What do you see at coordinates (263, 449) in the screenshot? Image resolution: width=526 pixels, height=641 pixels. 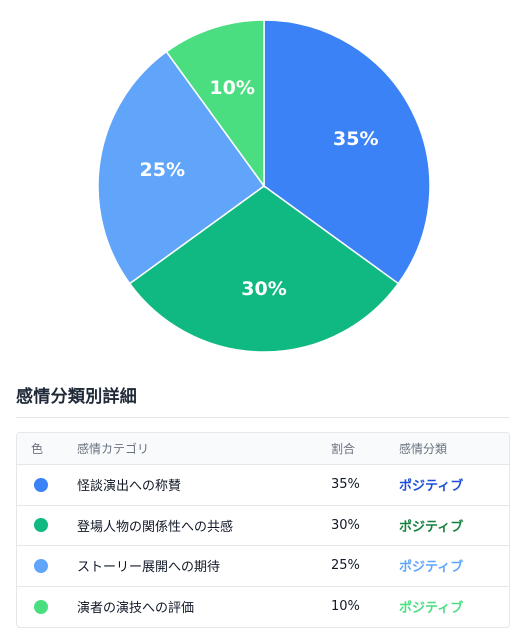 I see `table-header-row: 色 感情カテゴリ 割合 感情分類` at bounding box center [263, 449].